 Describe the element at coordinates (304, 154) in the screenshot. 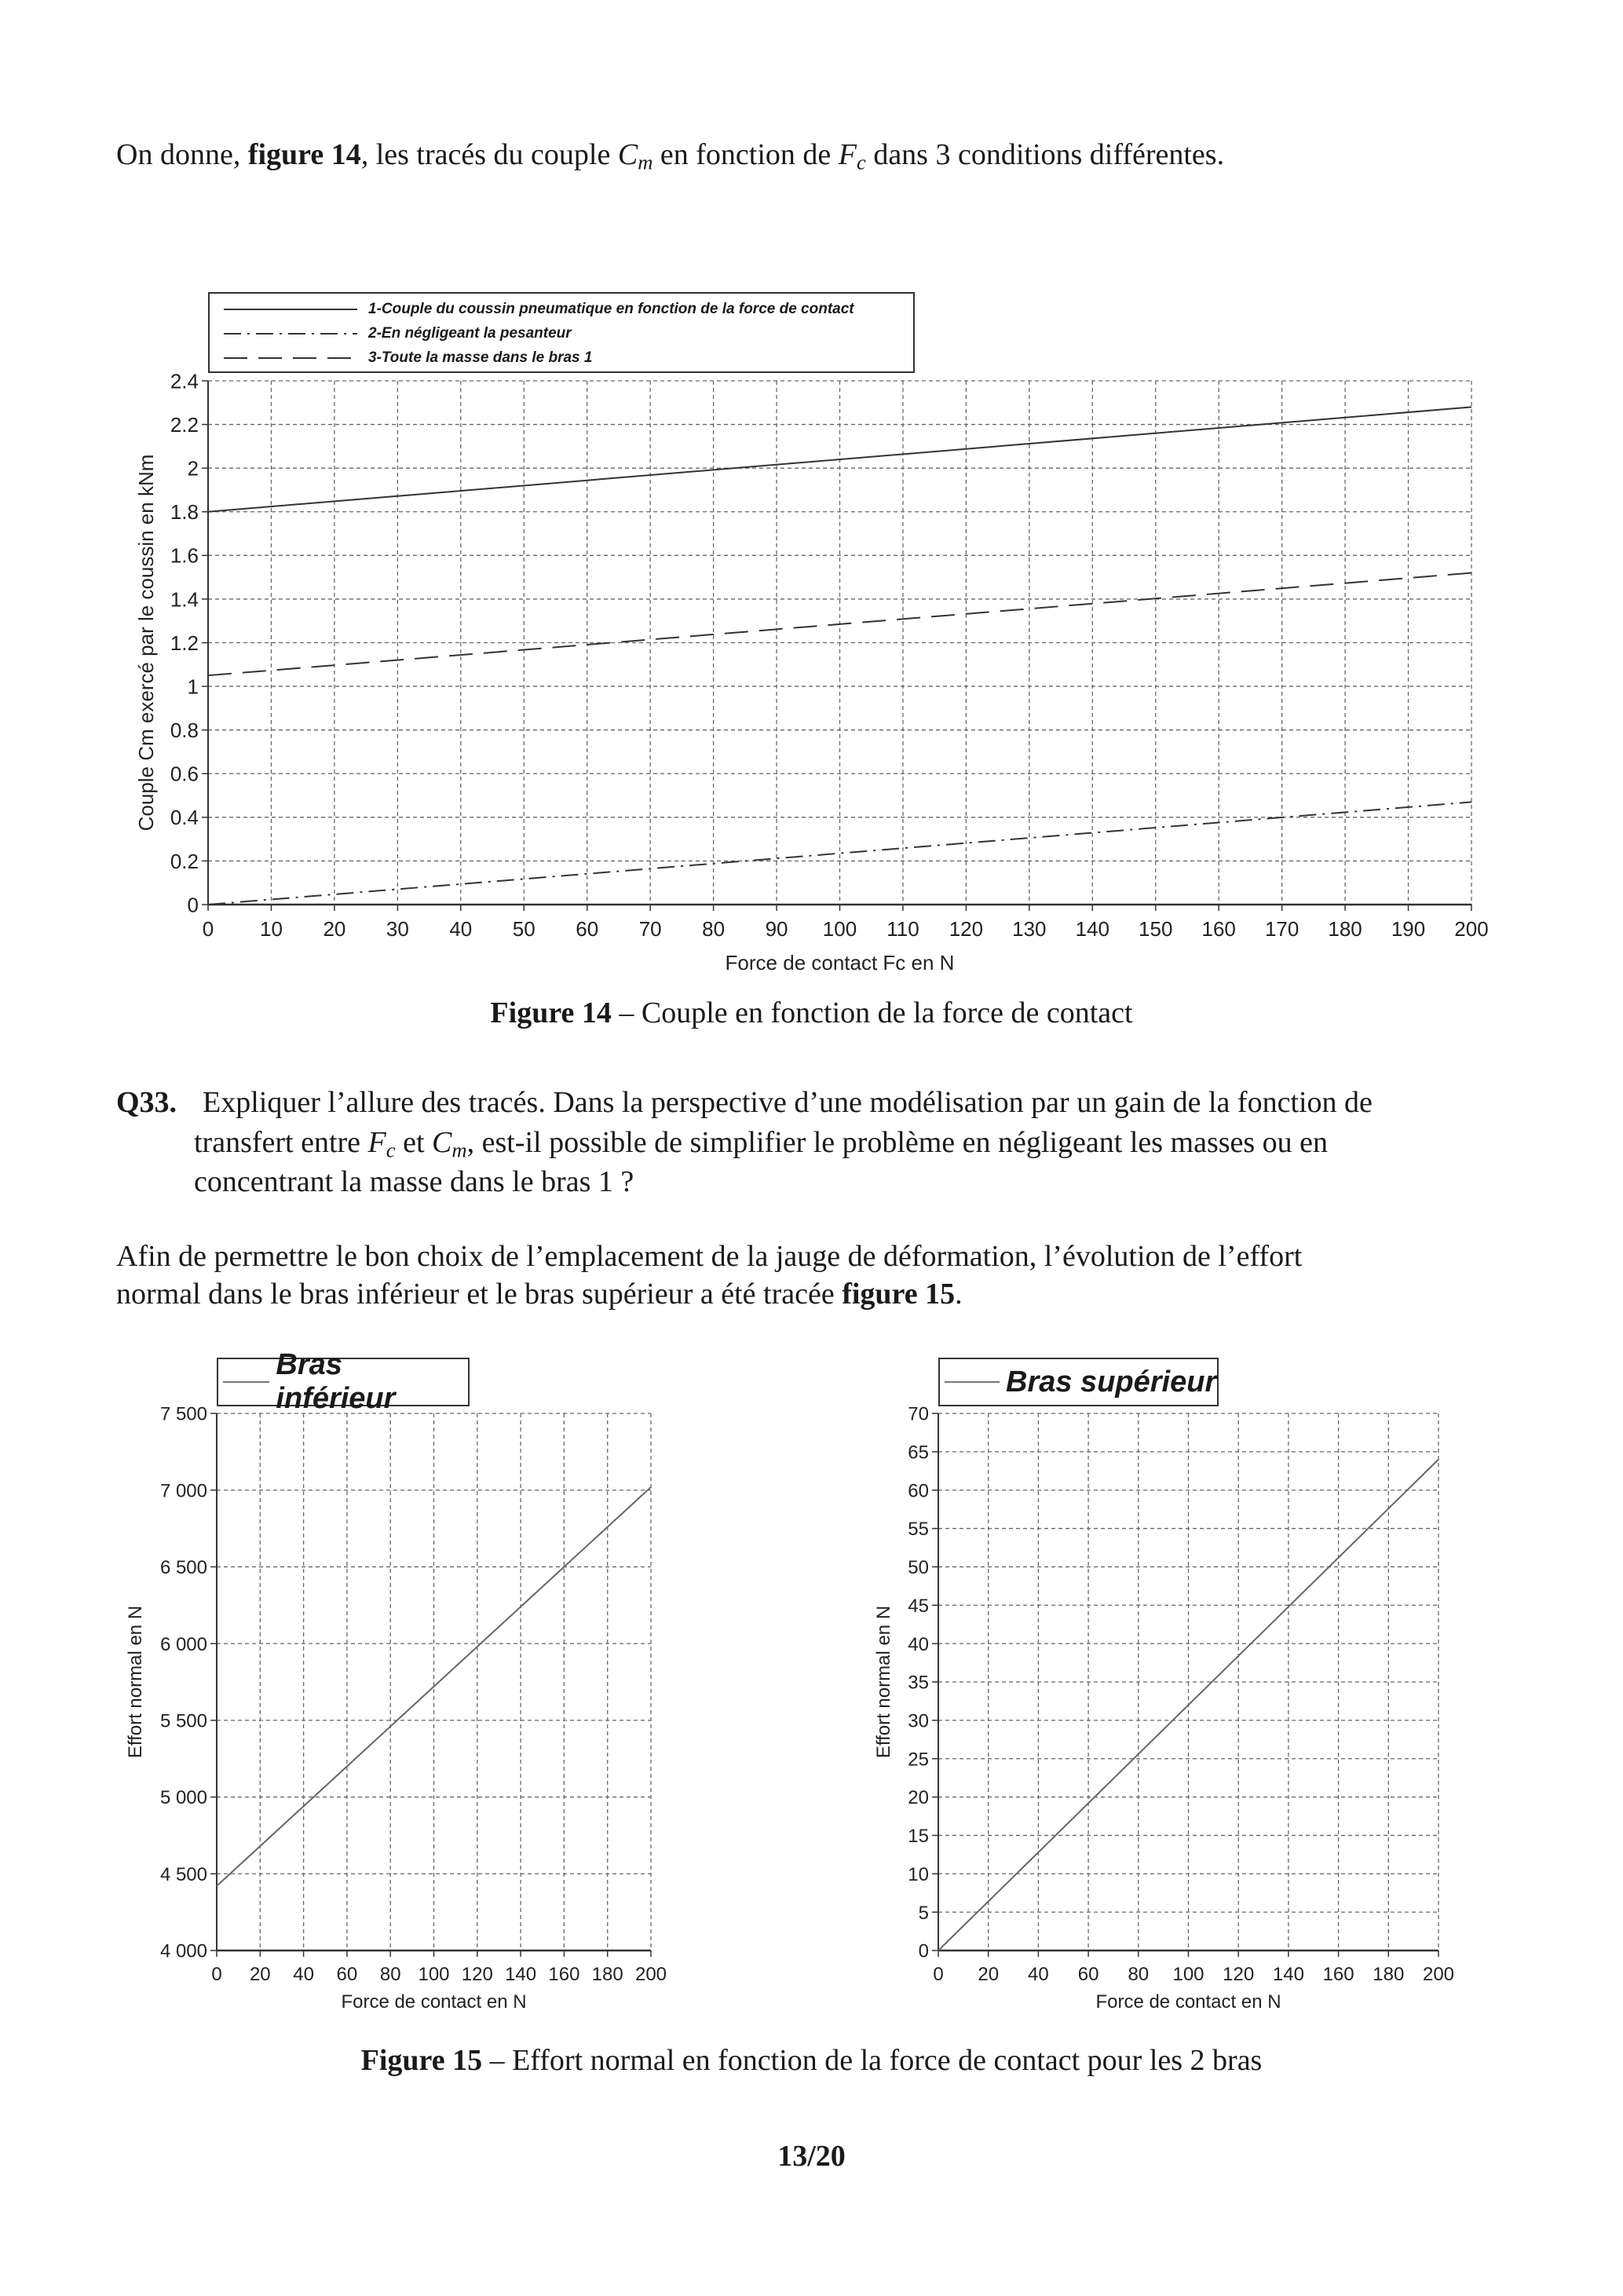

I see `figure-14-ref: figure 14` at that location.